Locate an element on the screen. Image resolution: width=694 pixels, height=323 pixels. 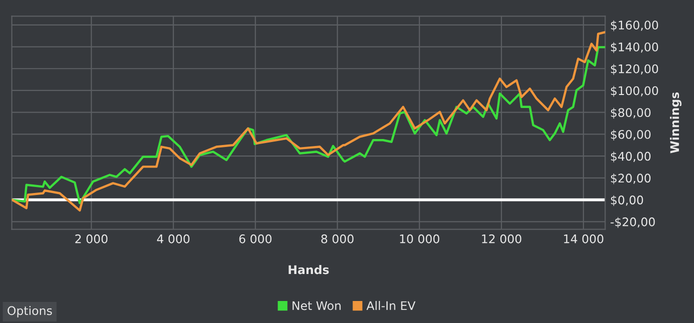
text: Options is located at coordinates (30, 312).